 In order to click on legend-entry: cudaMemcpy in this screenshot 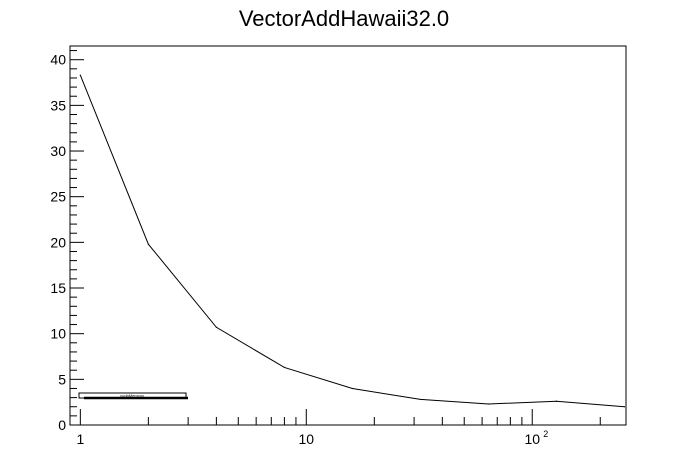, I will do `click(132, 395)`.